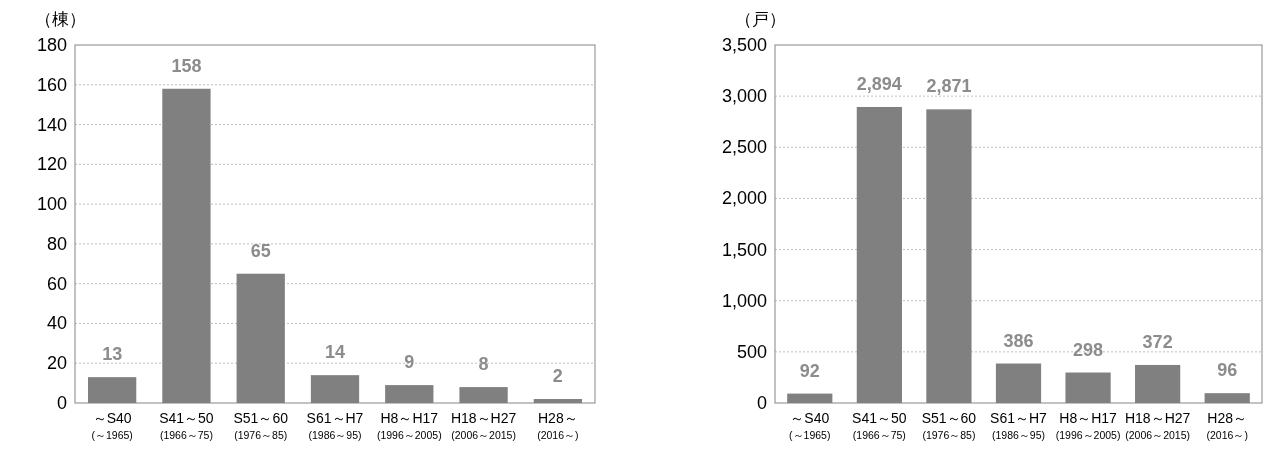  What do you see at coordinates (744, 249) in the screenshot?
I see `y-tick-label: 1,500` at bounding box center [744, 249].